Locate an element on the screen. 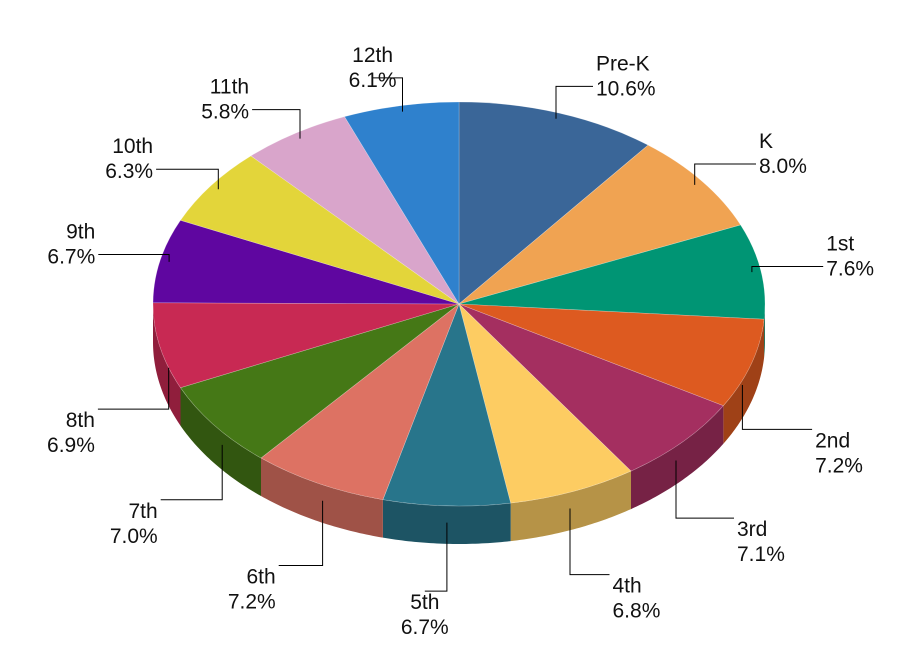 Image resolution: width=914 pixels, height=649 pixels. leader-line-6th is located at coordinates (301, 533).